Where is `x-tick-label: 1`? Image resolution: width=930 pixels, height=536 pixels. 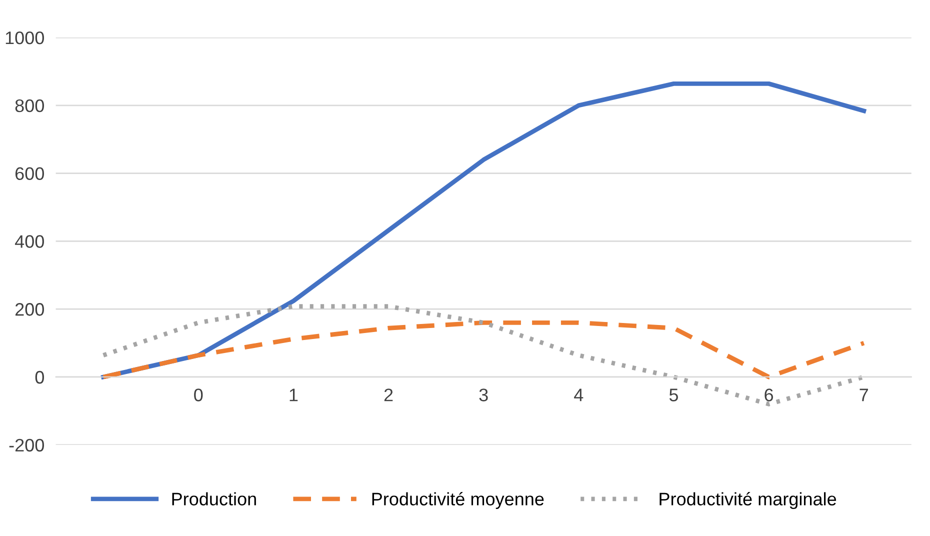 x-tick-label: 1 is located at coordinates (294, 395).